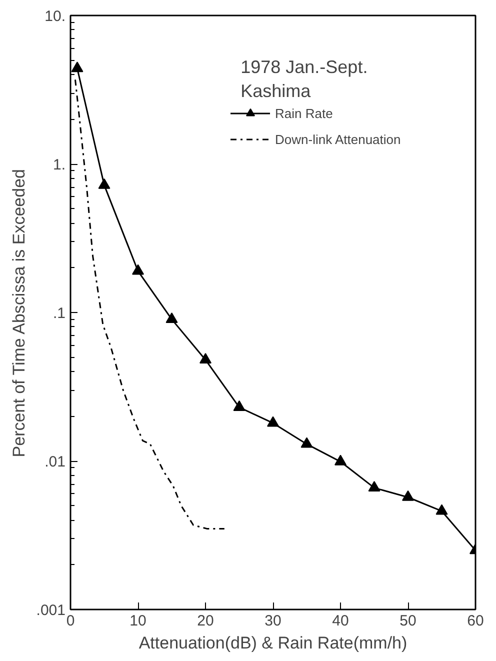 This screenshot has width=496, height=661. What do you see at coordinates (304, 113) in the screenshot?
I see `legend-label: Rain Rate` at bounding box center [304, 113].